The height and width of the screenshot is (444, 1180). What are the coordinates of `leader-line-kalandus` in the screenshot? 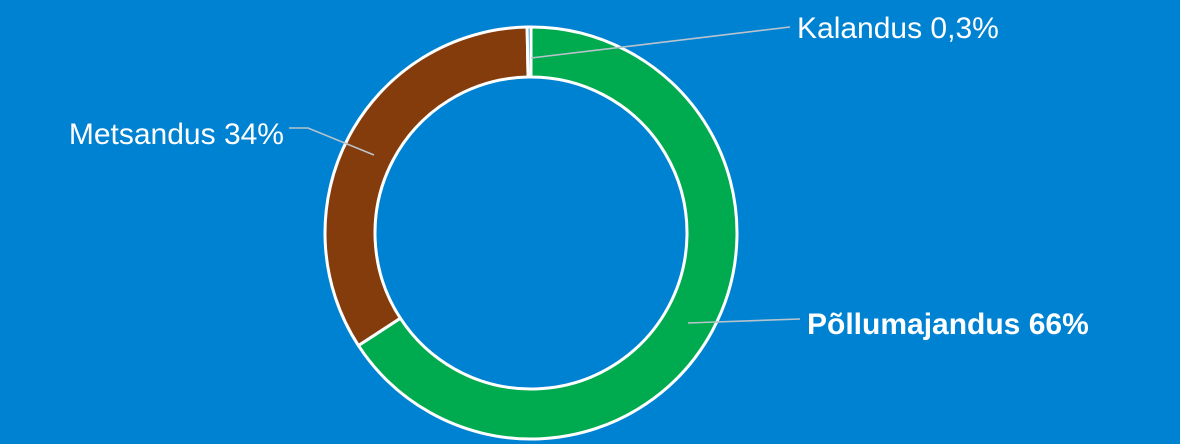 It's located at (660, 42).